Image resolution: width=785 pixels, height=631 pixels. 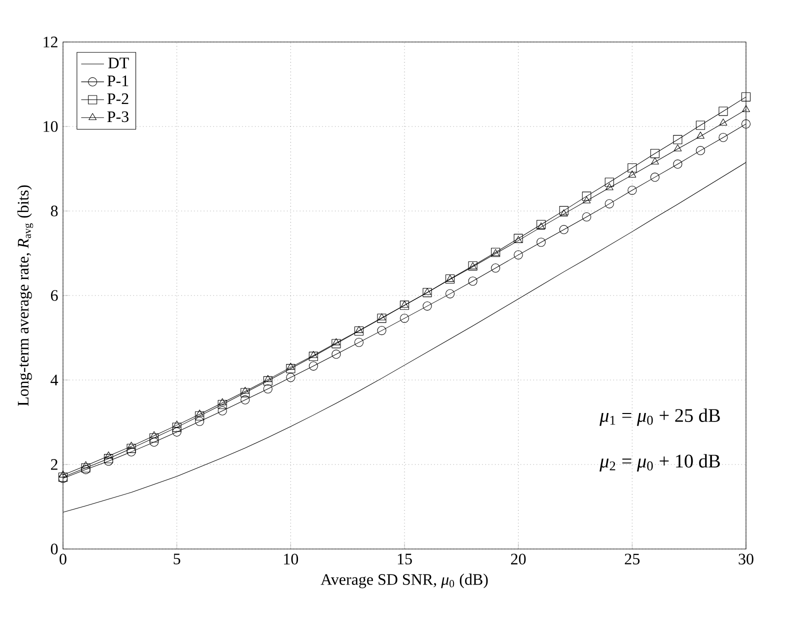 What do you see at coordinates (51, 42) in the screenshot?
I see `y-tick-label: 12` at bounding box center [51, 42].